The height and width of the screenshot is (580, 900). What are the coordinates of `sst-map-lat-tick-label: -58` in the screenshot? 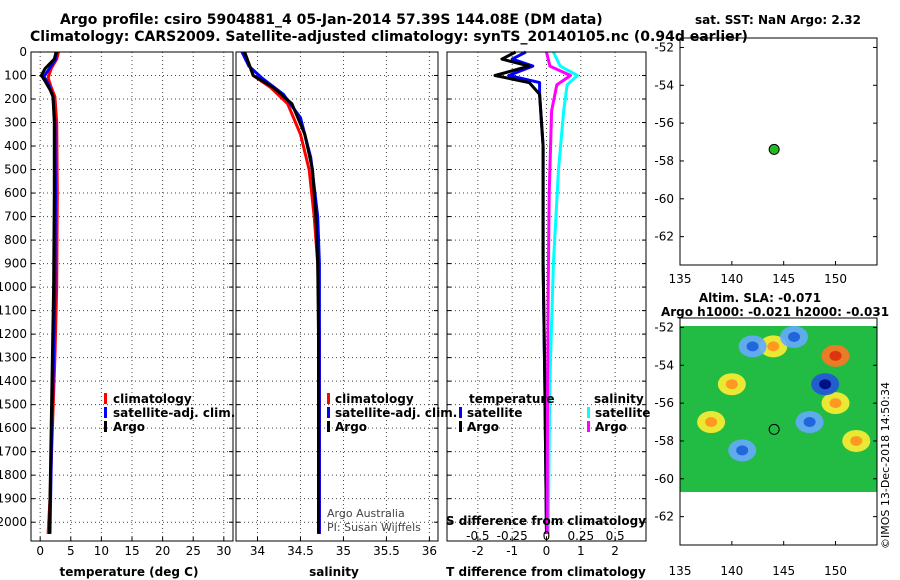 It's located at (664, 161).